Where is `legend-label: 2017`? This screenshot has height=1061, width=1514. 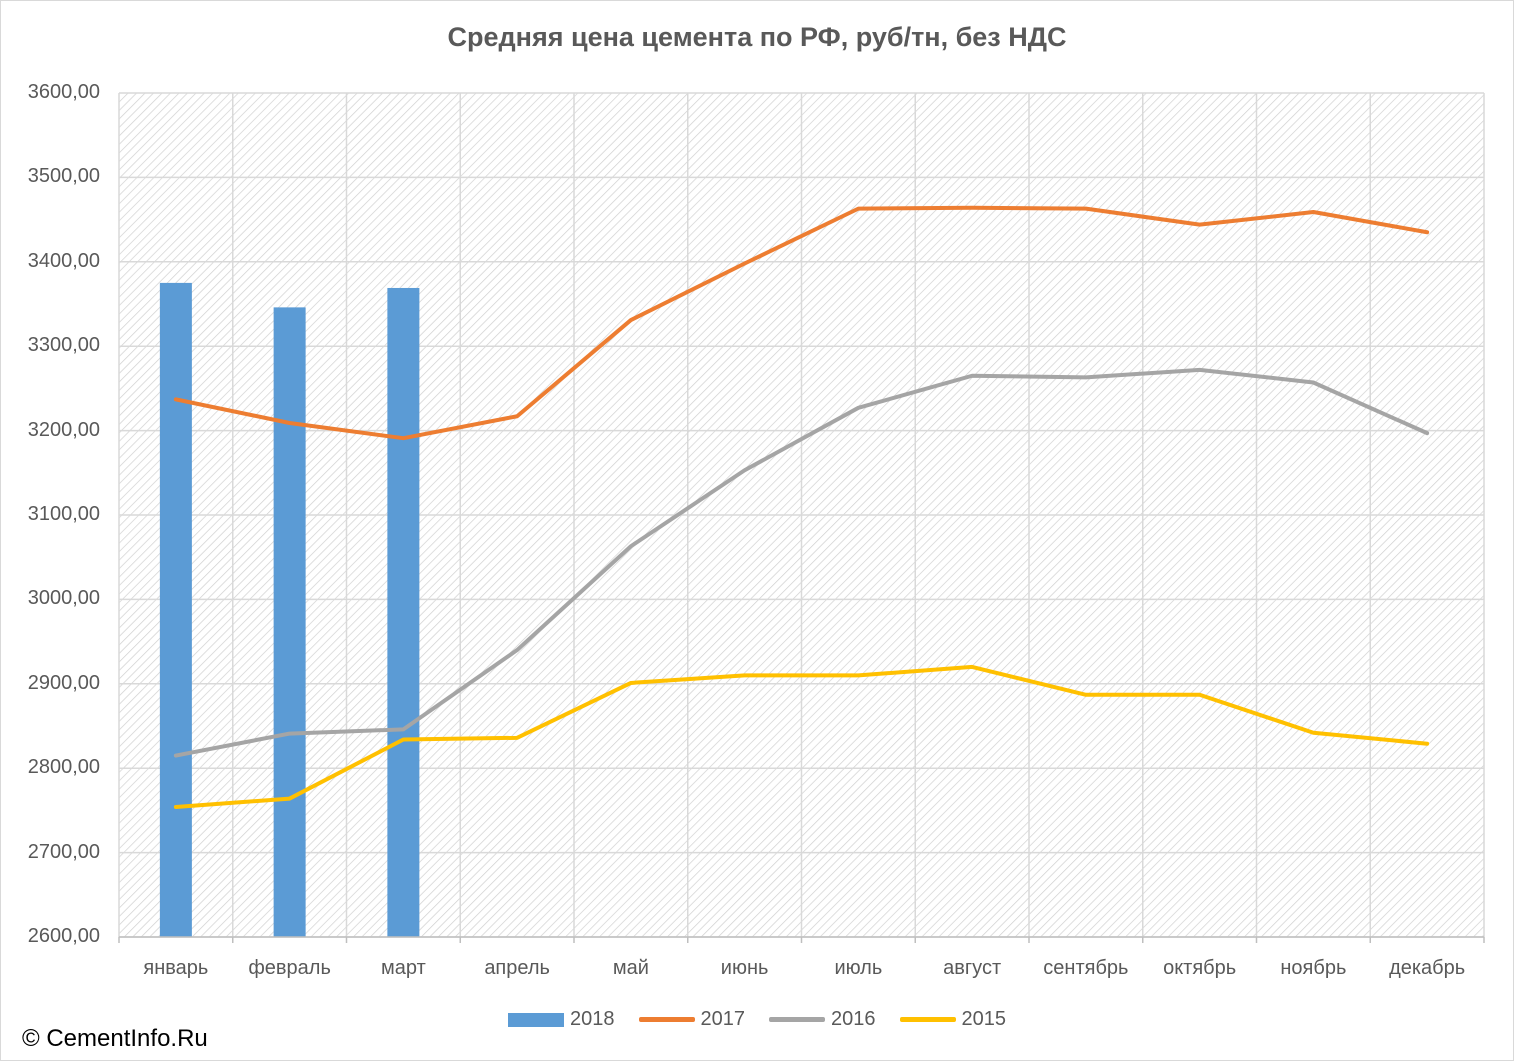 legend-label: 2017 is located at coordinates (723, 1019).